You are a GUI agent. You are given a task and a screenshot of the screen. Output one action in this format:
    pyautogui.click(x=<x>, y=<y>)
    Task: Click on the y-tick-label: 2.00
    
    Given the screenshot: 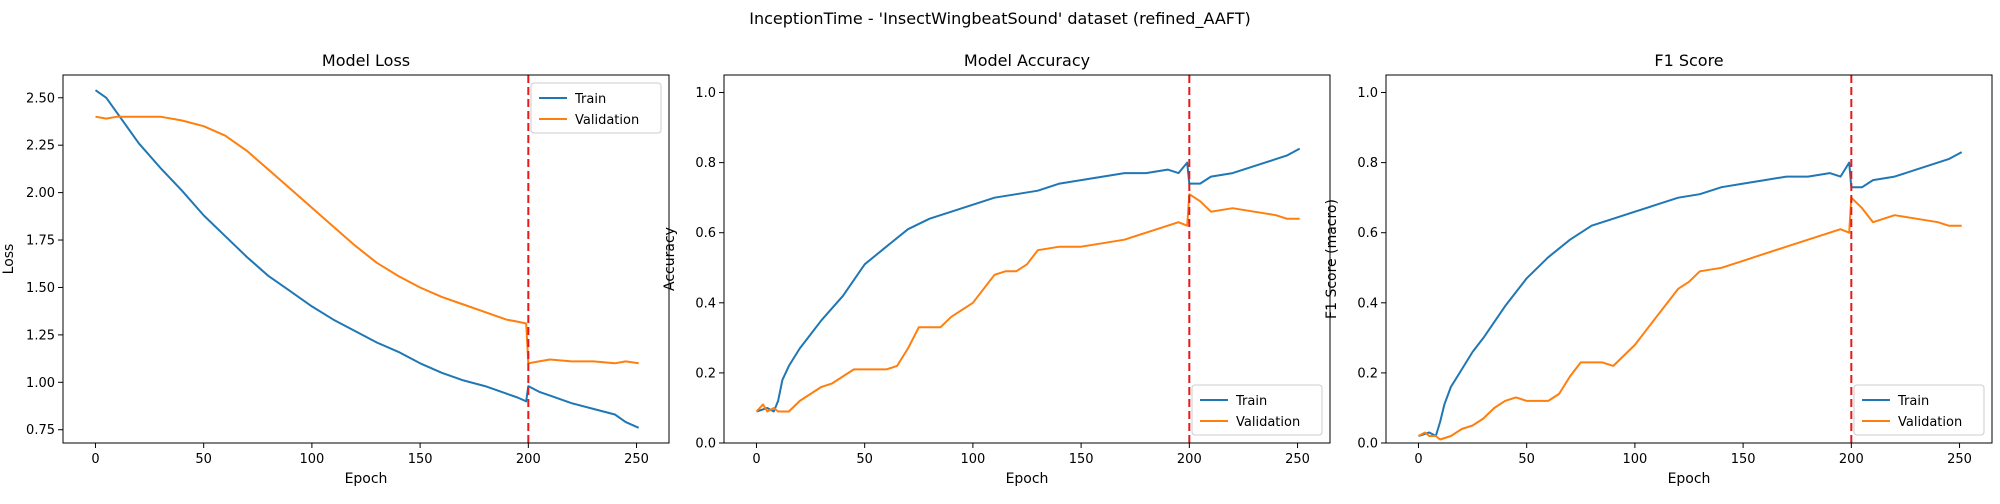 What is the action you would take?
    pyautogui.click(x=40, y=193)
    